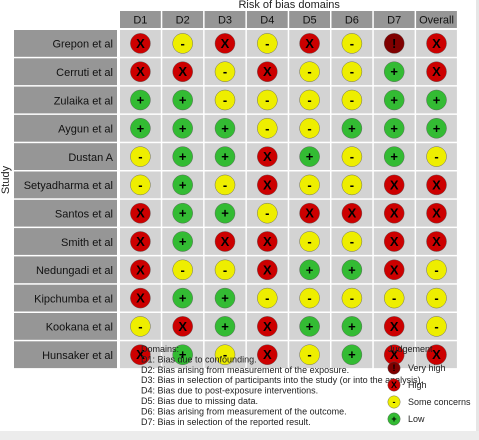 The width and height of the screenshot is (479, 440). I want to click on column-header-1: D2, so click(183, 21).